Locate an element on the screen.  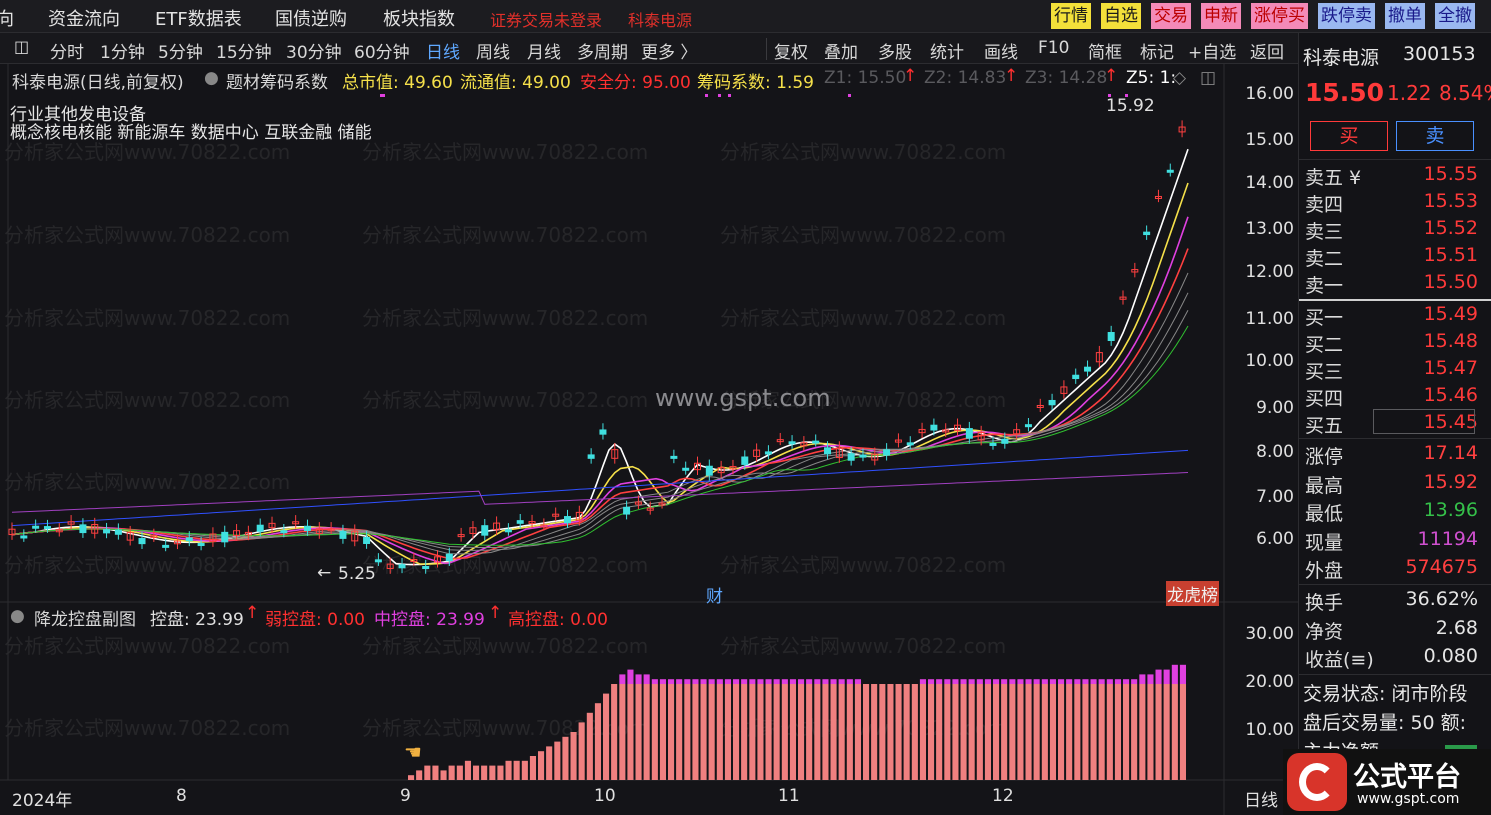
price-tick: 9.00 is located at coordinates (1275, 408).